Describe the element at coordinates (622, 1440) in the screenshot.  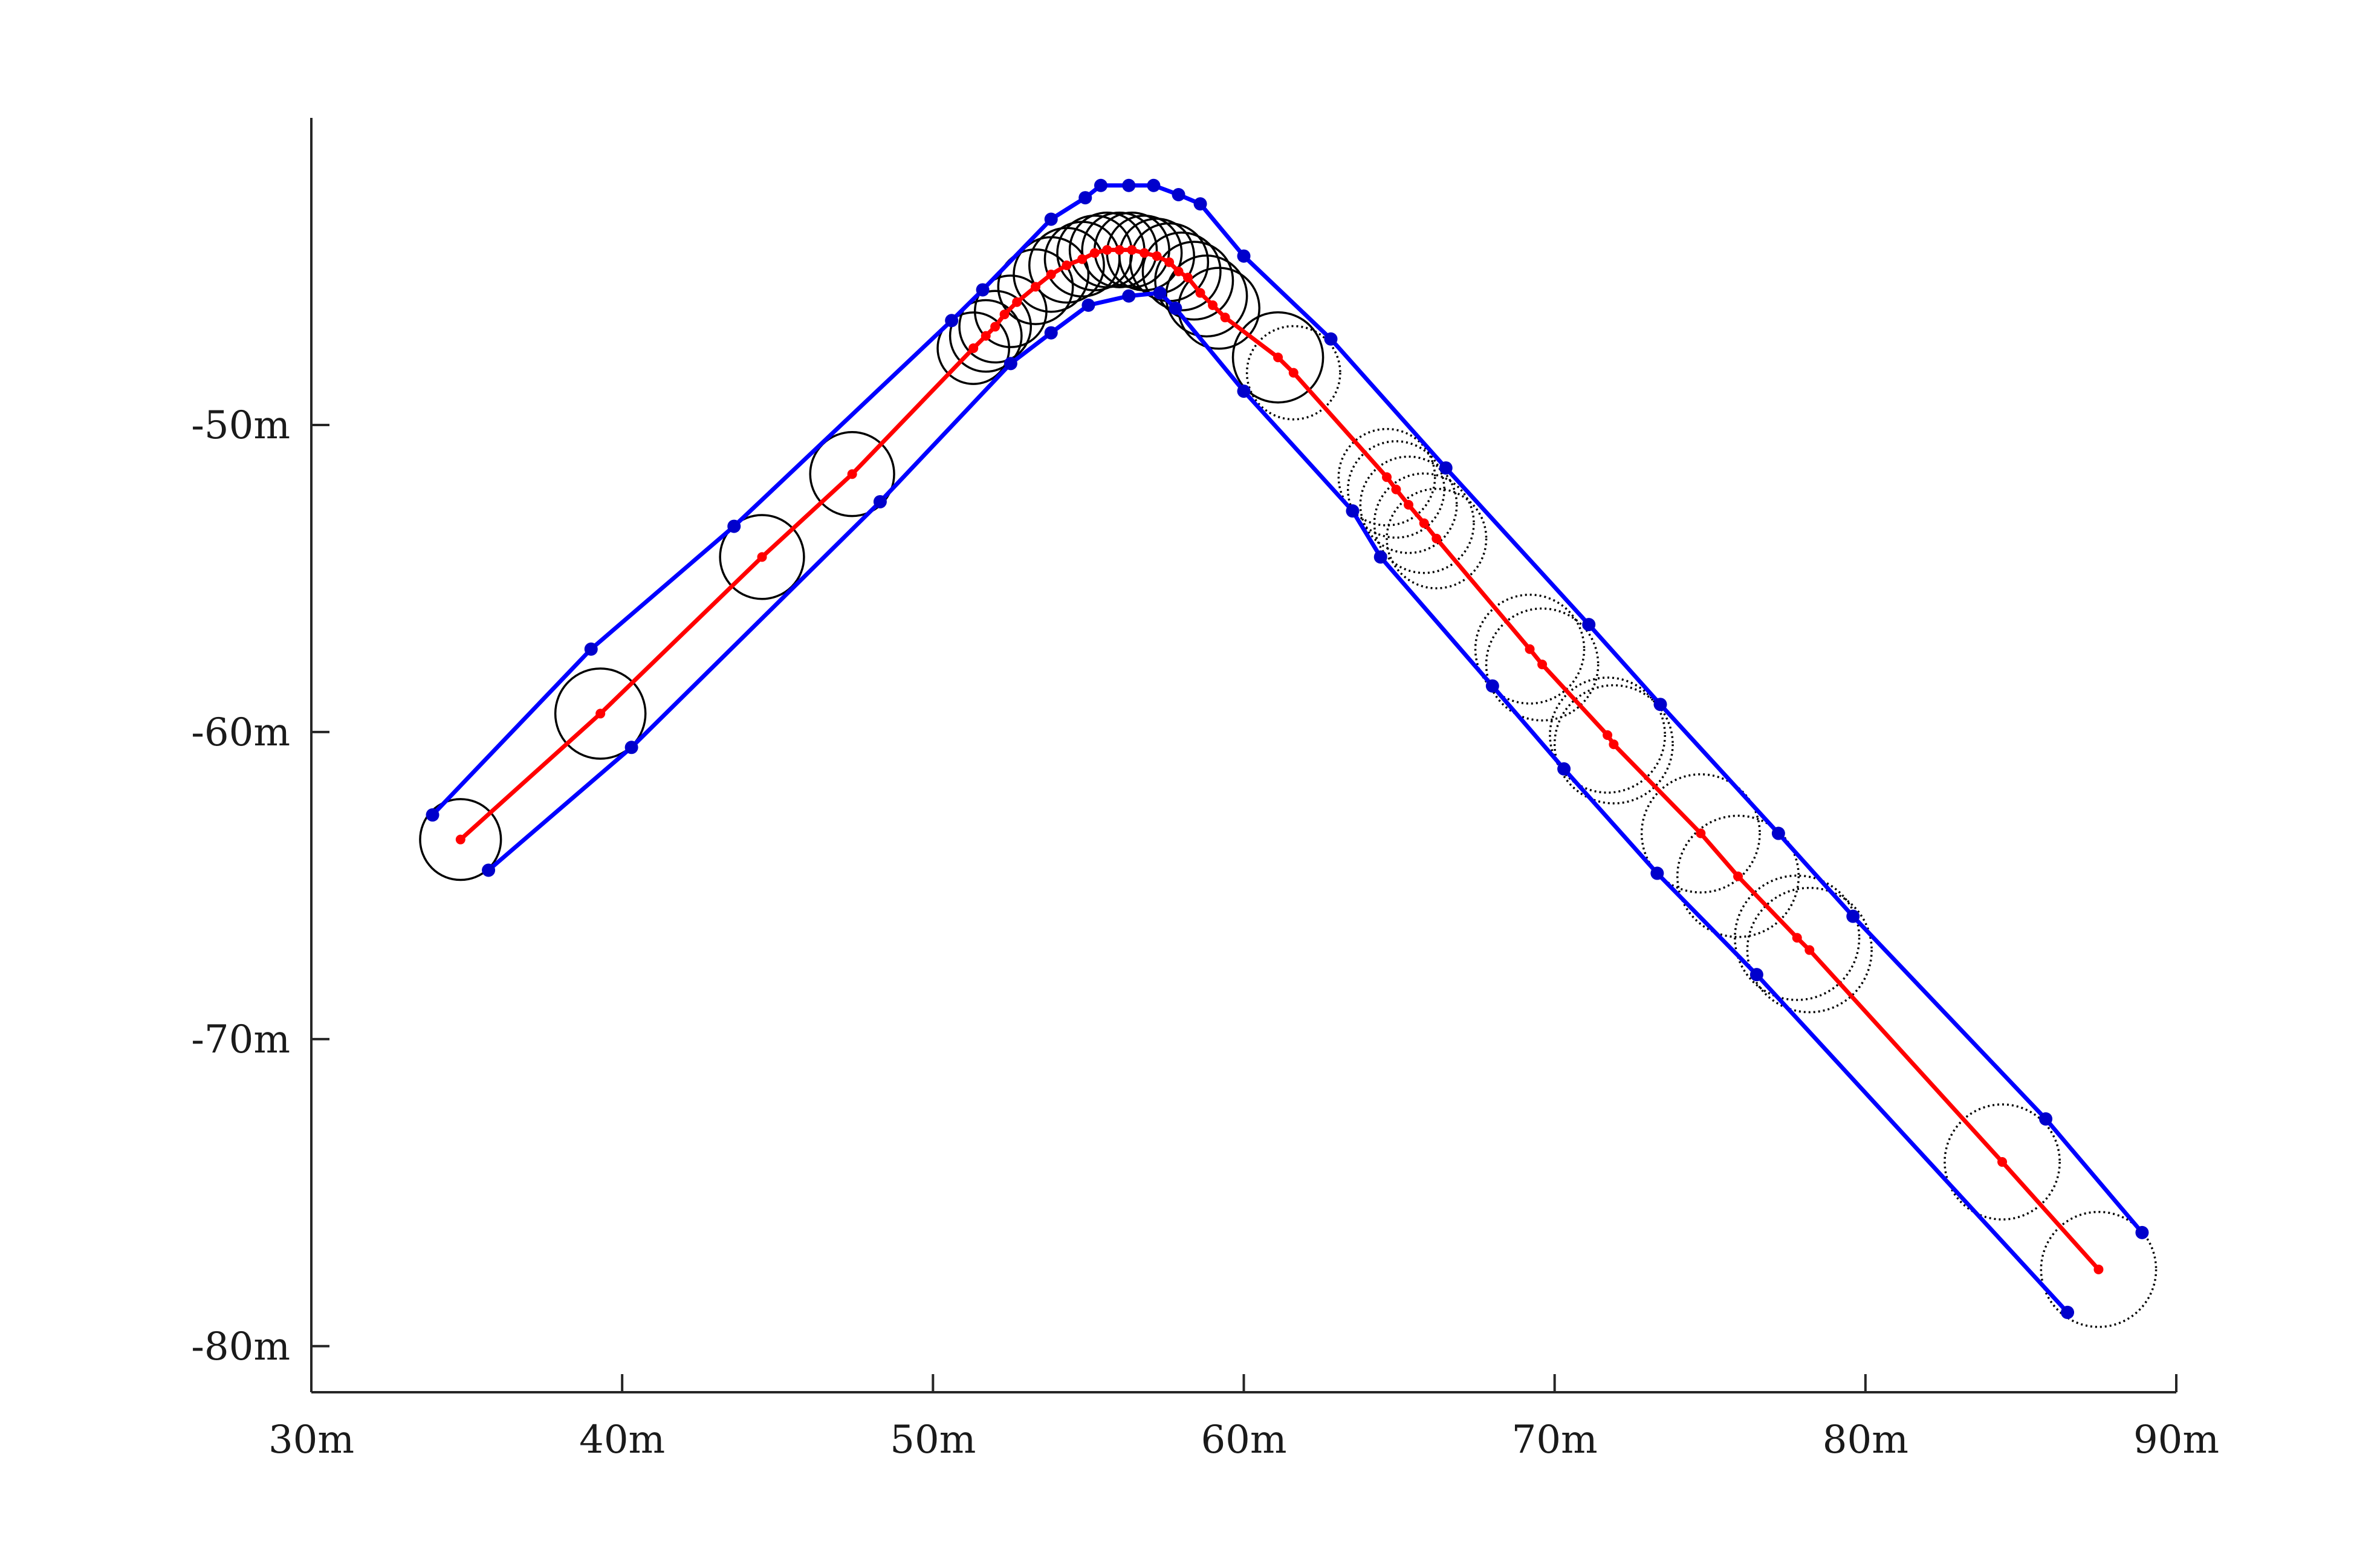
I see `x-tick-label: 40m` at that location.